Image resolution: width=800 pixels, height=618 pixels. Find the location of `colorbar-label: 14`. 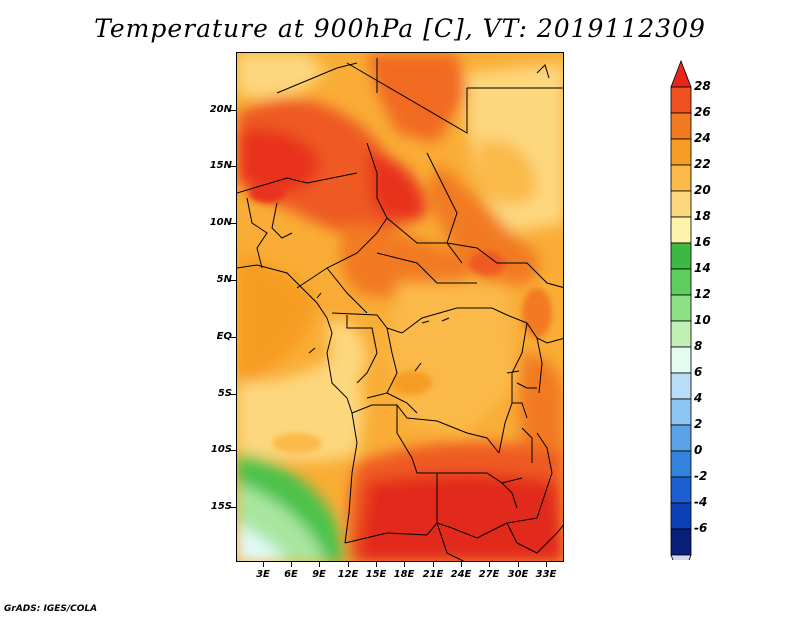

colorbar-label: 14 is located at coordinates (702, 268).